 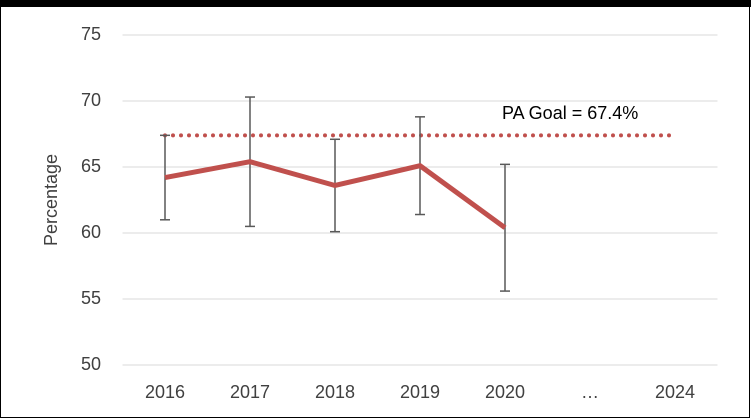 I want to click on y-tick-label: 70, so click(x=91, y=100).